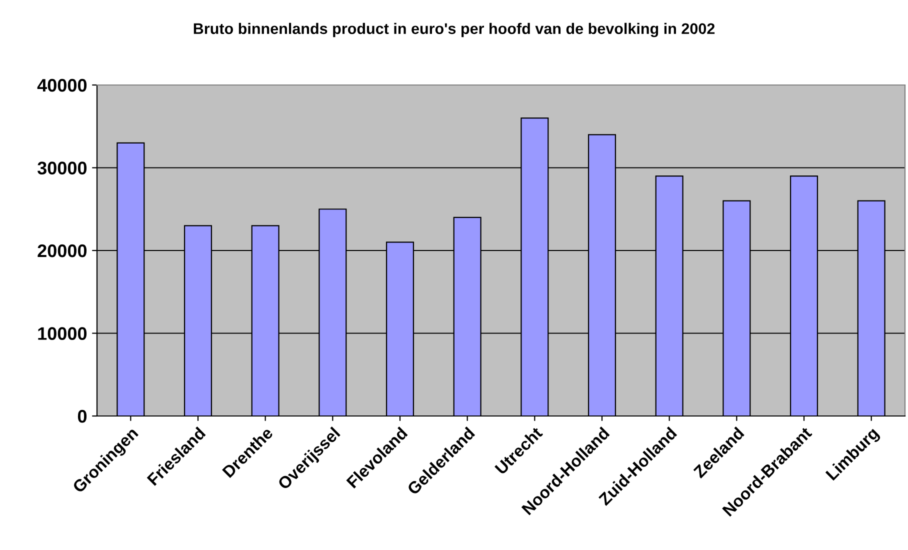 The image size is (908, 550). What do you see at coordinates (454, 30) in the screenshot?
I see `chart-title: Bruto binnenlands product in euro's per hoofd van de bevolking in 2002` at bounding box center [454, 30].